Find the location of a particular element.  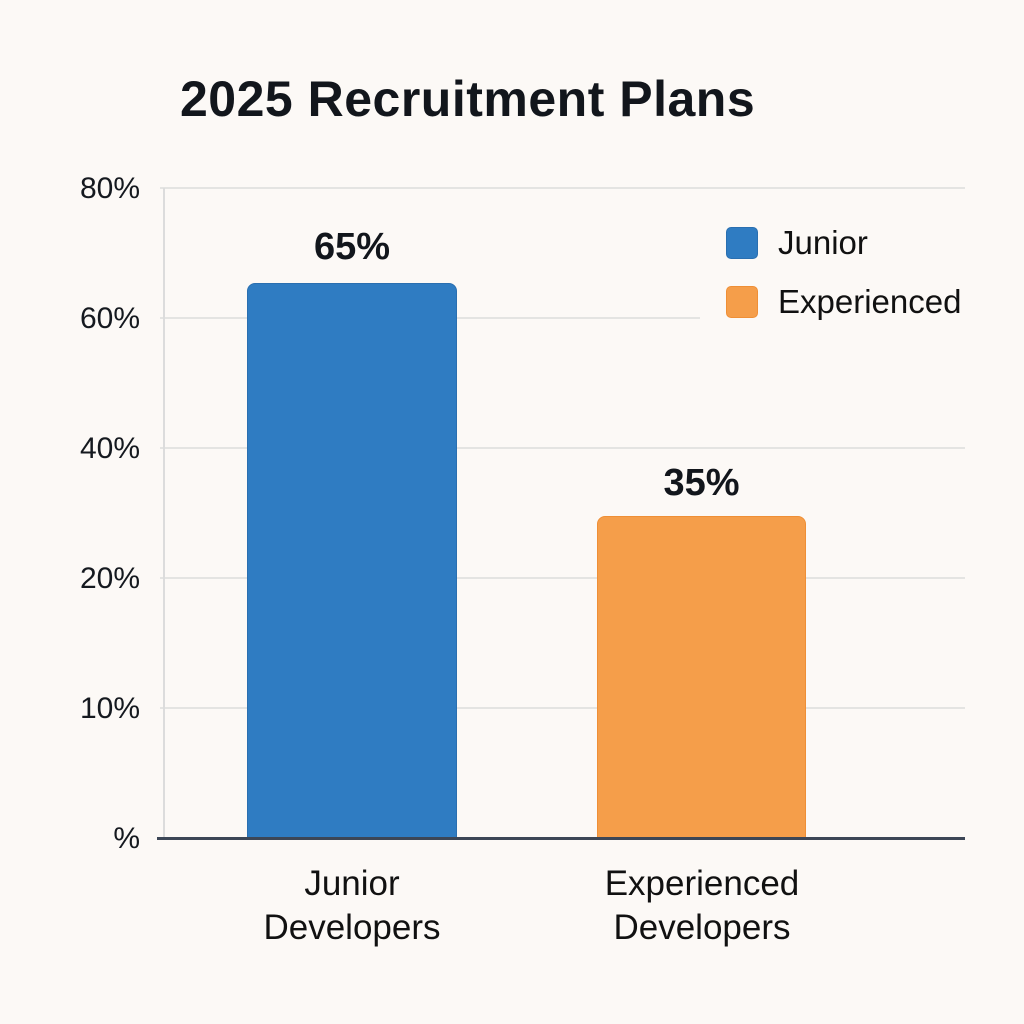

y-axis-line is located at coordinates (164, 513).